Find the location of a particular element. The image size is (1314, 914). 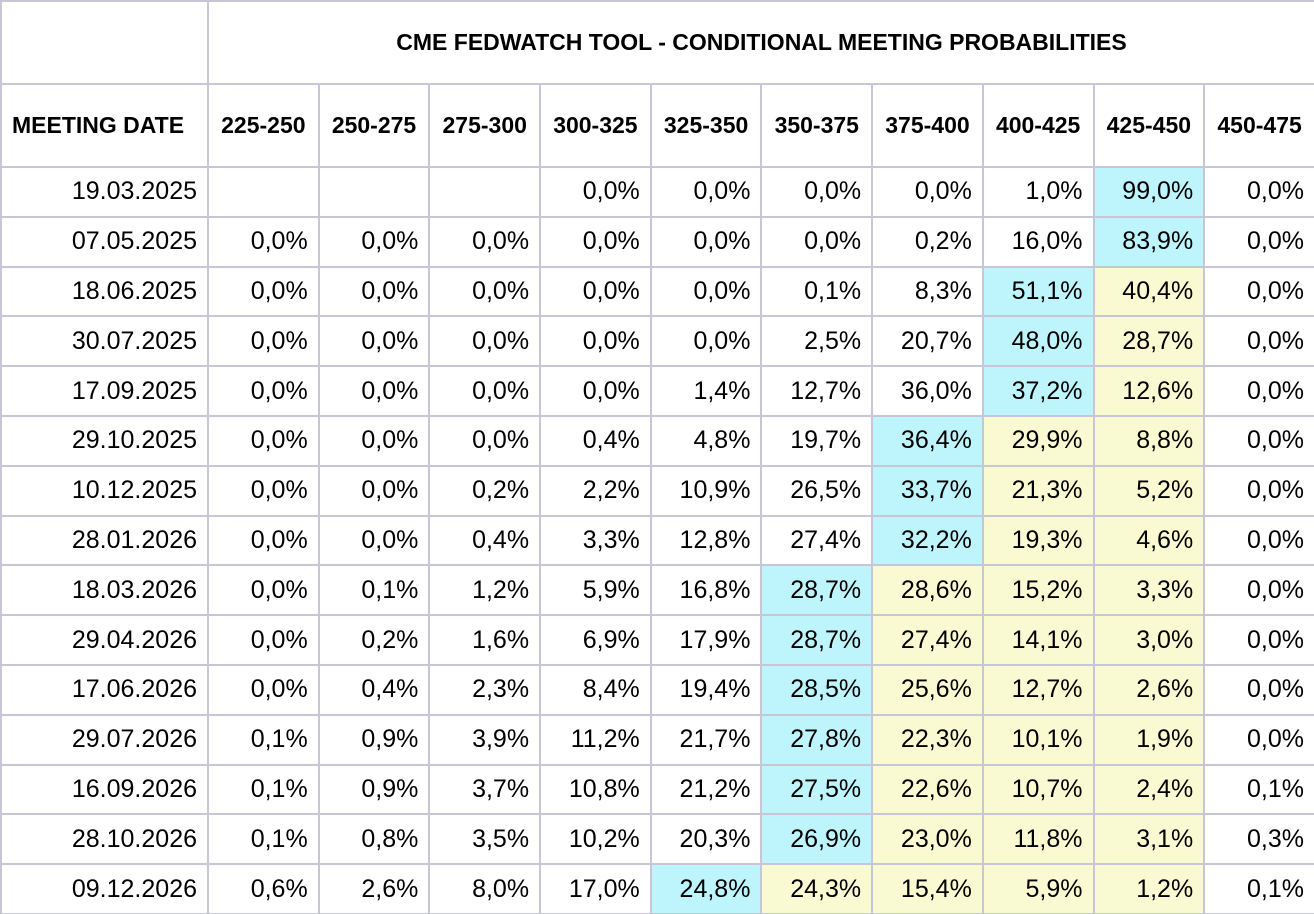

probability-cell: 8,0% is located at coordinates (485, 888).